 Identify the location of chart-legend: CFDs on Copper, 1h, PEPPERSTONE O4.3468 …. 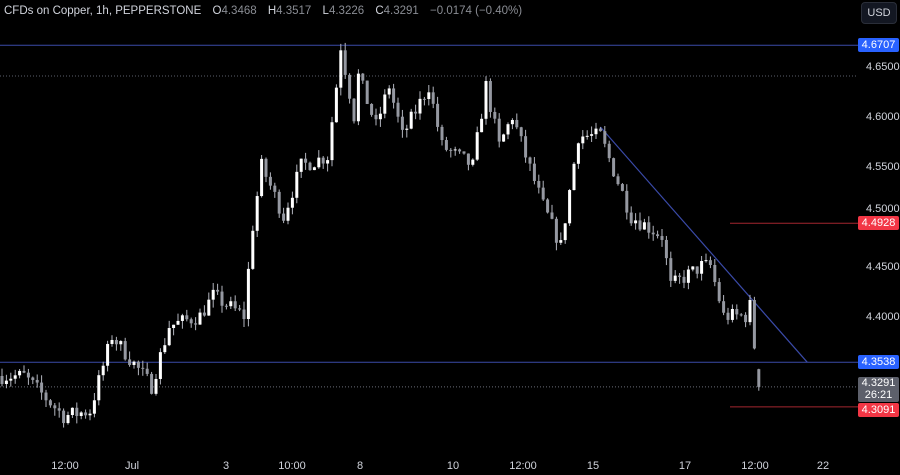
(263, 11).